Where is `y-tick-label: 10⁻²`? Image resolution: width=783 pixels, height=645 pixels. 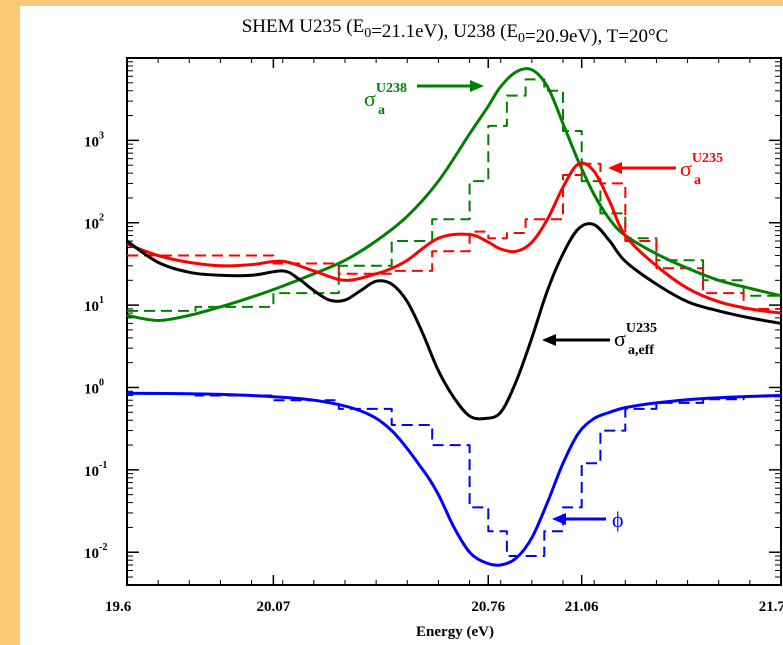
y-tick-label: 10⁻² is located at coordinates (95, 552).